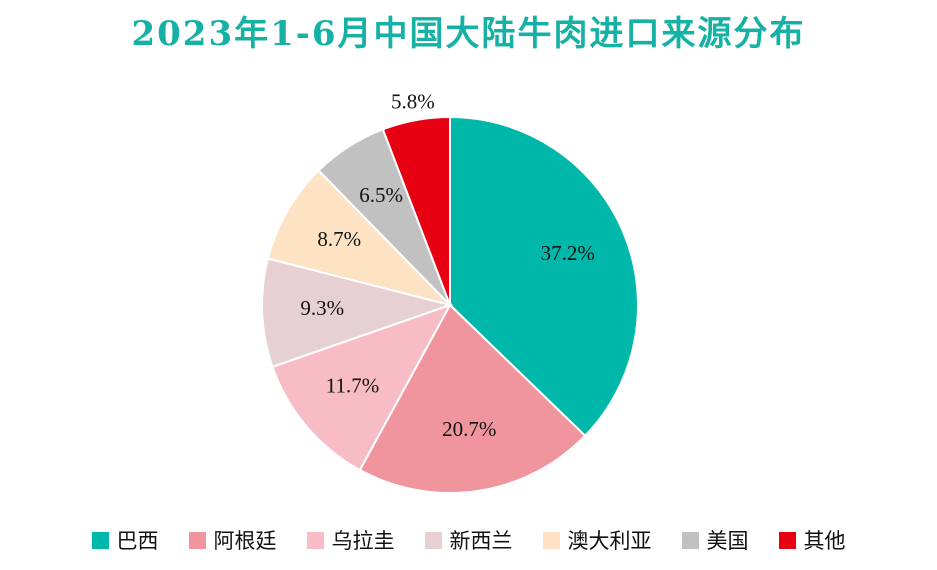 This screenshot has width=937, height=570. I want to click on data-label-uruguay: 11.7%, so click(352, 385).